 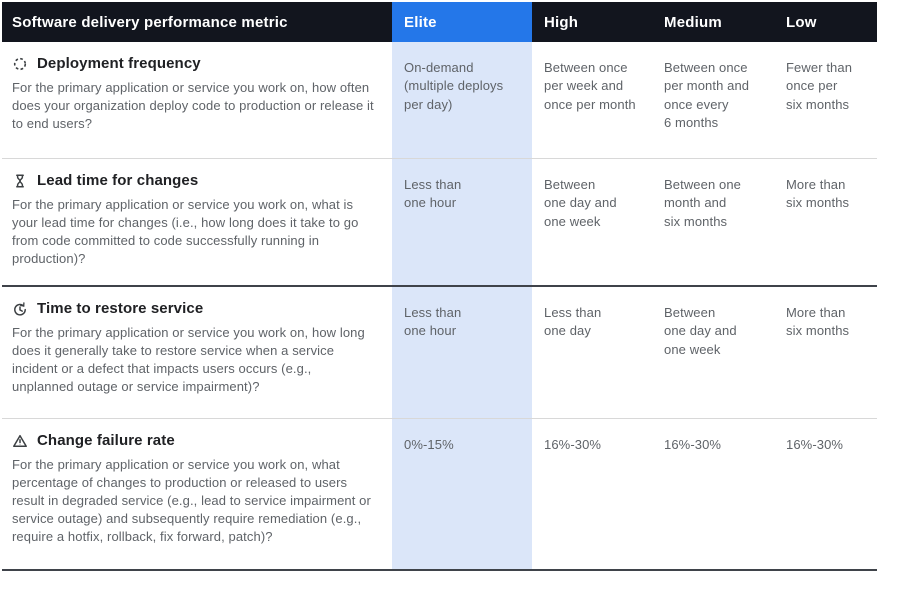 I want to click on metric-title-label: Deployment frequency, so click(x=119, y=63).